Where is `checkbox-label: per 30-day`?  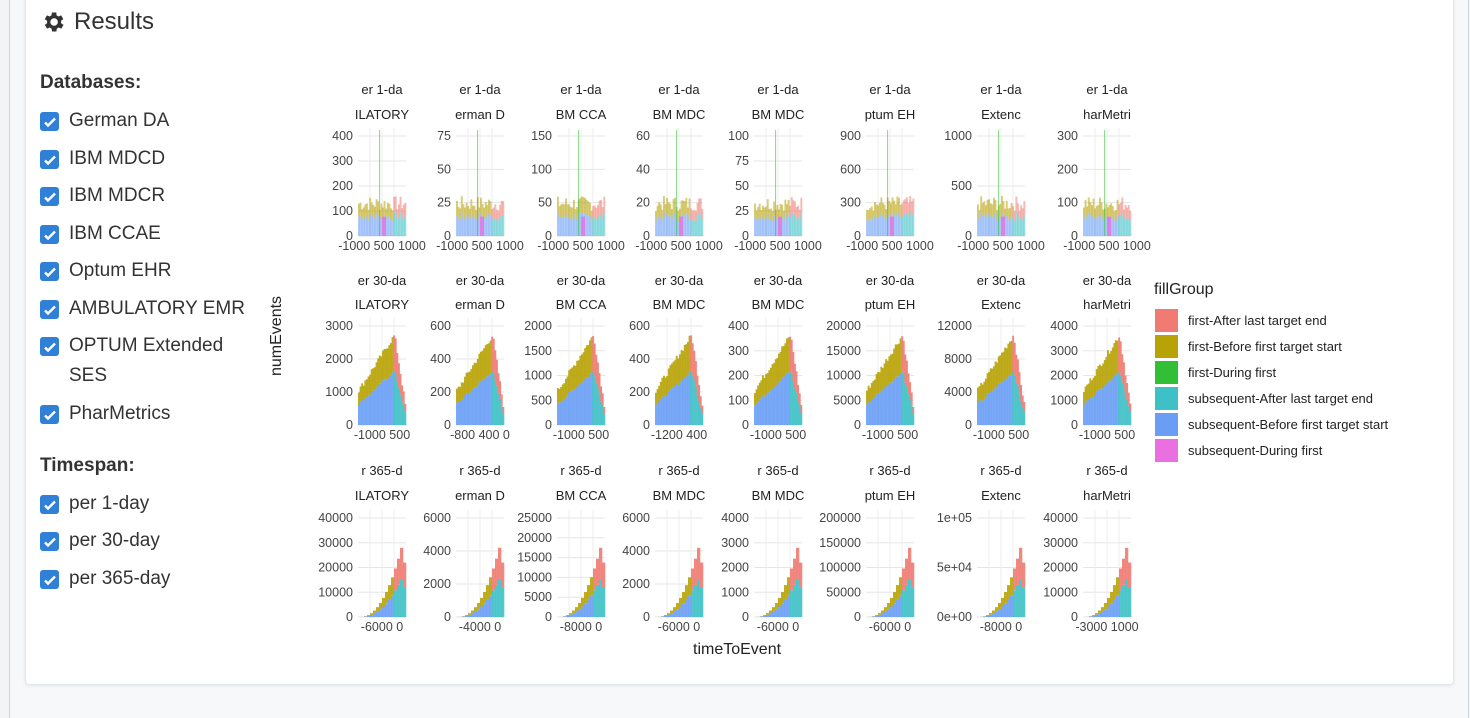 checkbox-label: per 30-day is located at coordinates (114, 541).